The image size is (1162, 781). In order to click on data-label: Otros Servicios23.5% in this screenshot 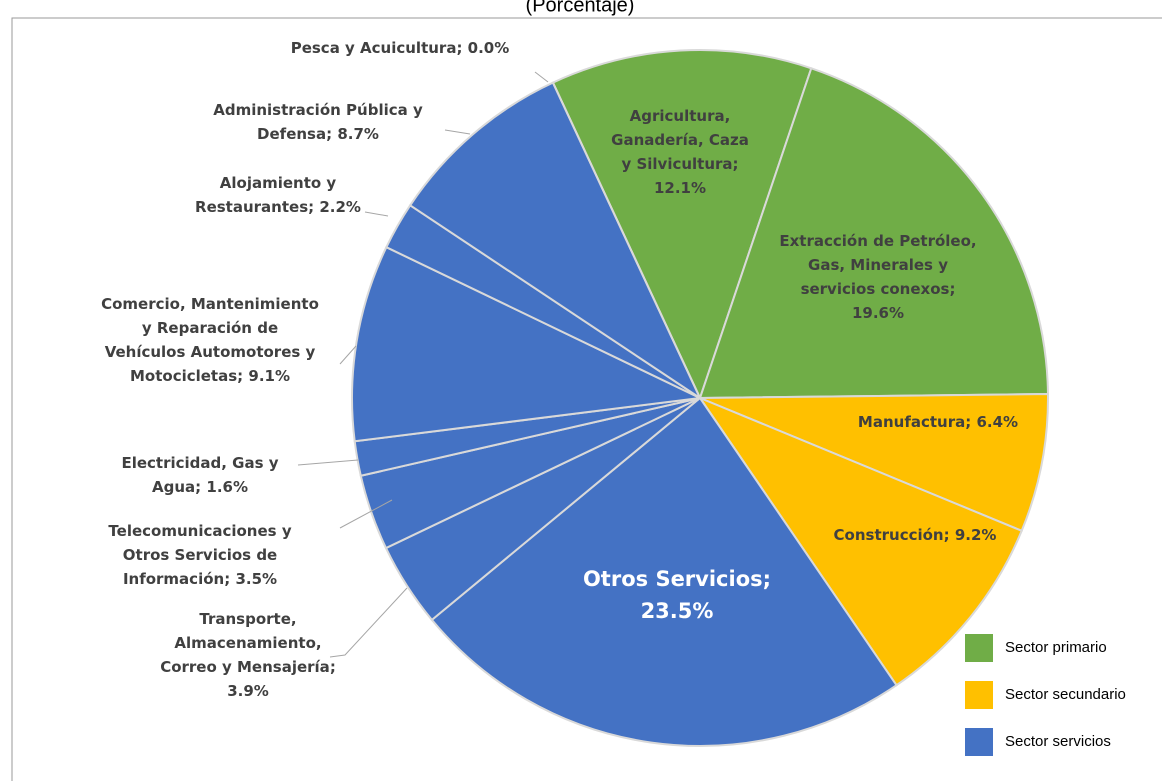, I will do `click(677, 595)`.